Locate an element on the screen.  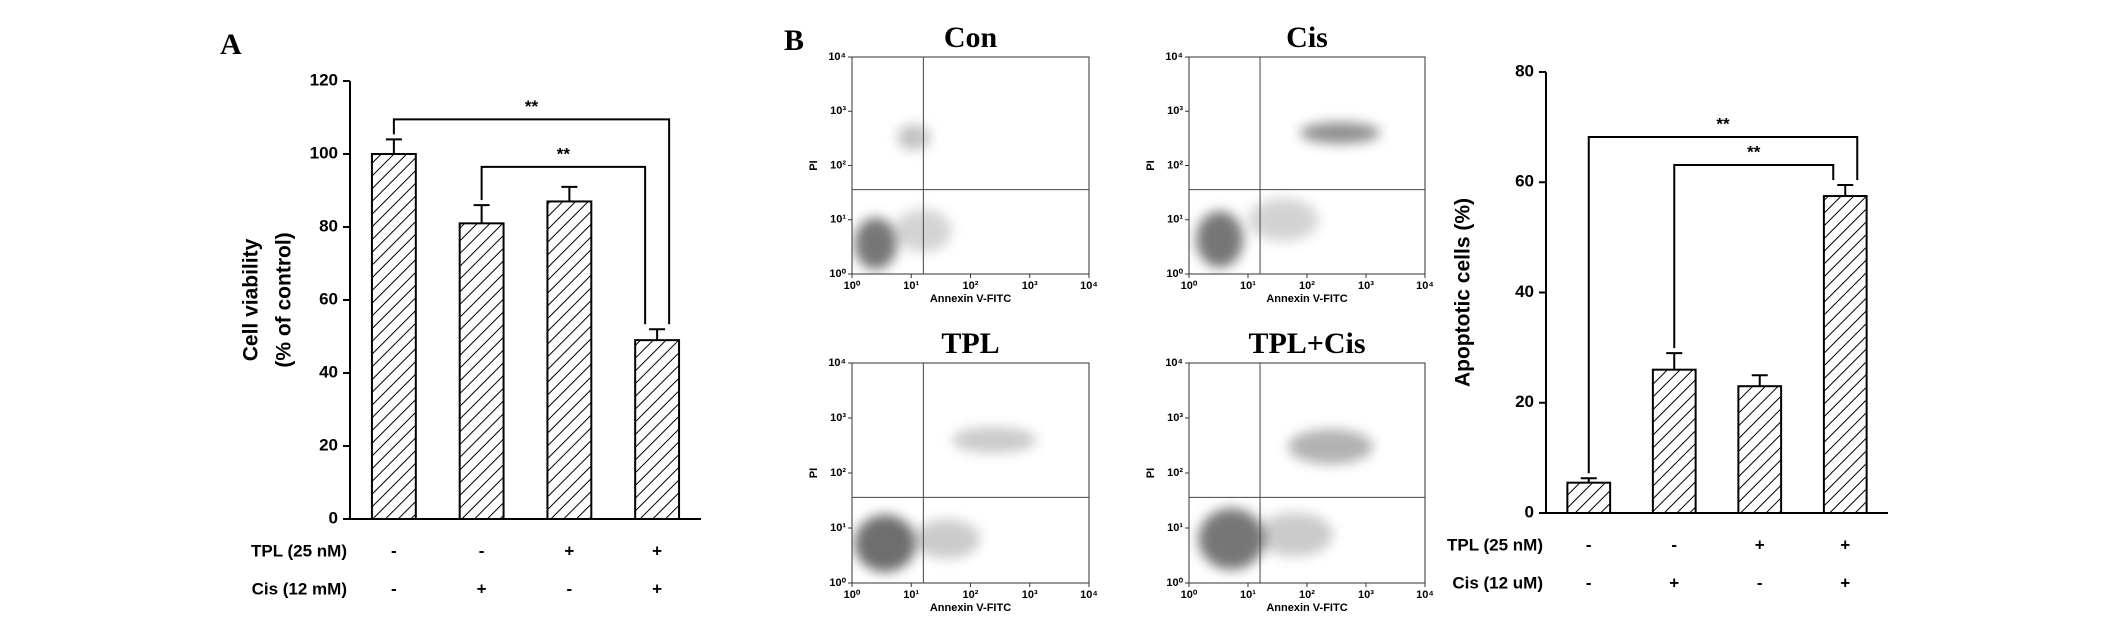
panel-title: TPL is located at coordinates (970, 343).